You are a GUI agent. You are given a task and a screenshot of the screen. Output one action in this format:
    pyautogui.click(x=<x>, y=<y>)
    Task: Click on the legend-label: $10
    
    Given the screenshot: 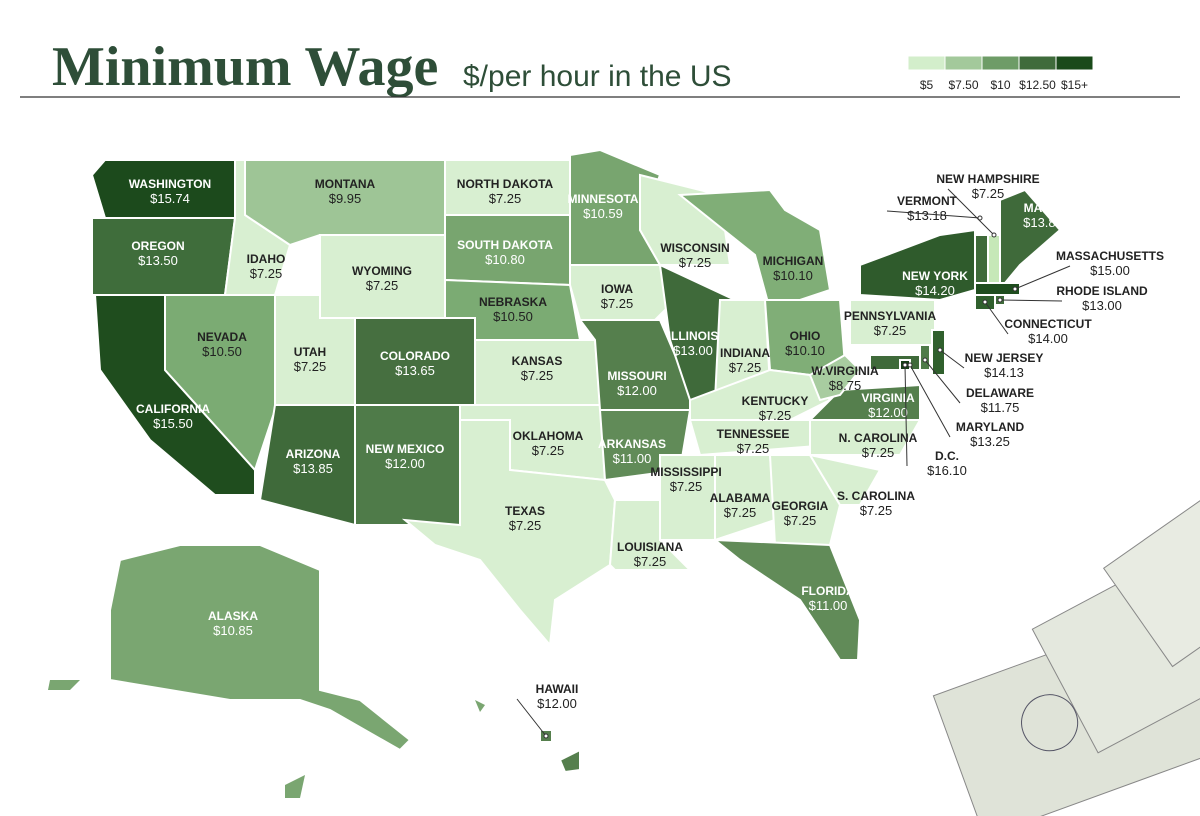 What is the action you would take?
    pyautogui.click(x=1000, y=85)
    